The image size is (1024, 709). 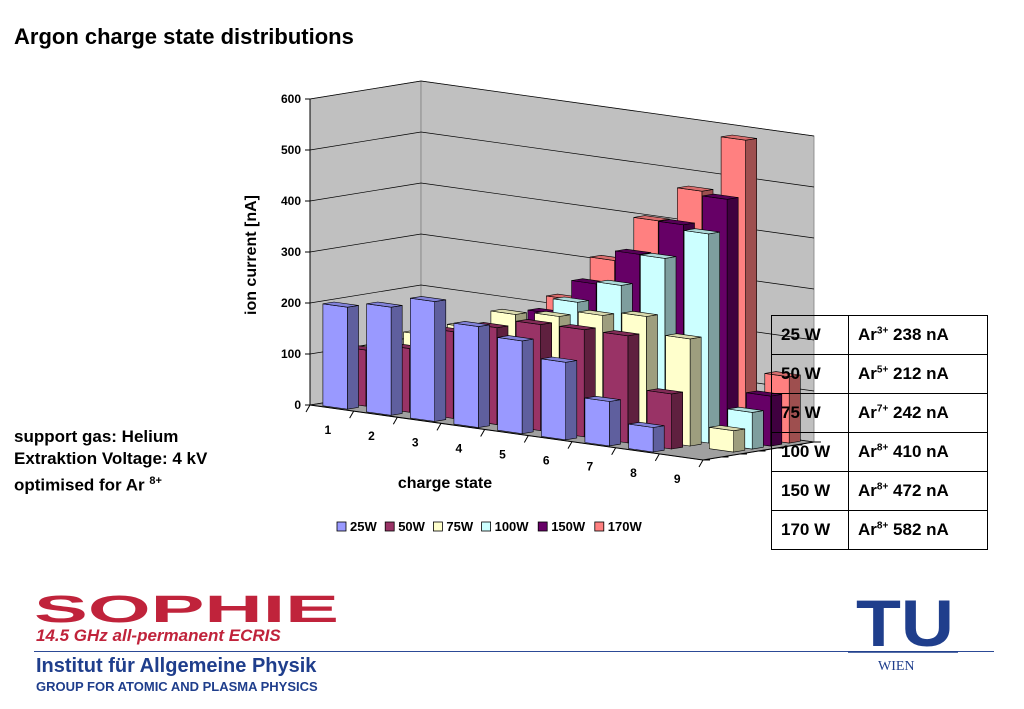 What do you see at coordinates (458, 448) in the screenshot?
I see `x-tick-label: 4` at bounding box center [458, 448].